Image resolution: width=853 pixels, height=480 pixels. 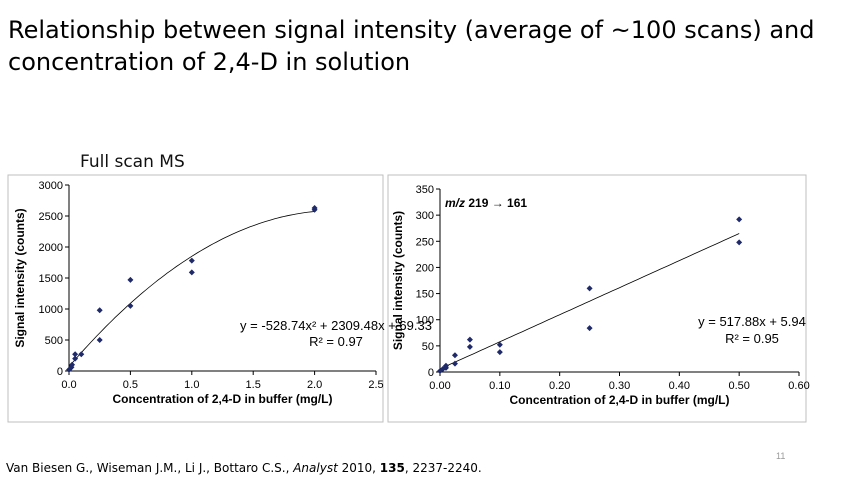 I want to click on trendline-equation: y = -528.74x² + 2309.48x + 69.33, so click(x=336, y=325).